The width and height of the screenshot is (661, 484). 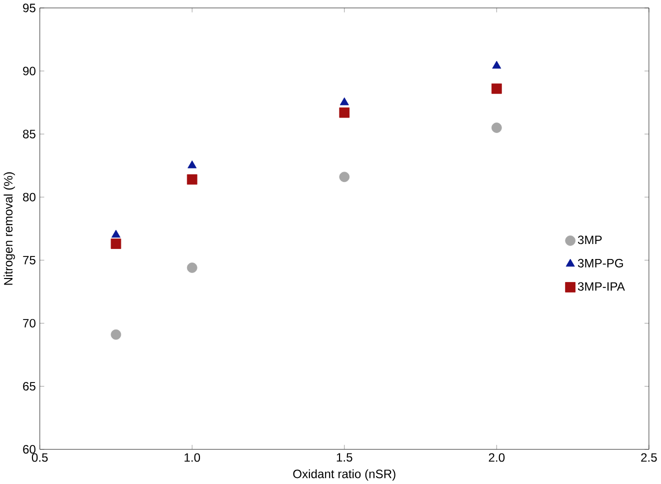 I want to click on y-tick-label: 65, so click(x=29, y=386).